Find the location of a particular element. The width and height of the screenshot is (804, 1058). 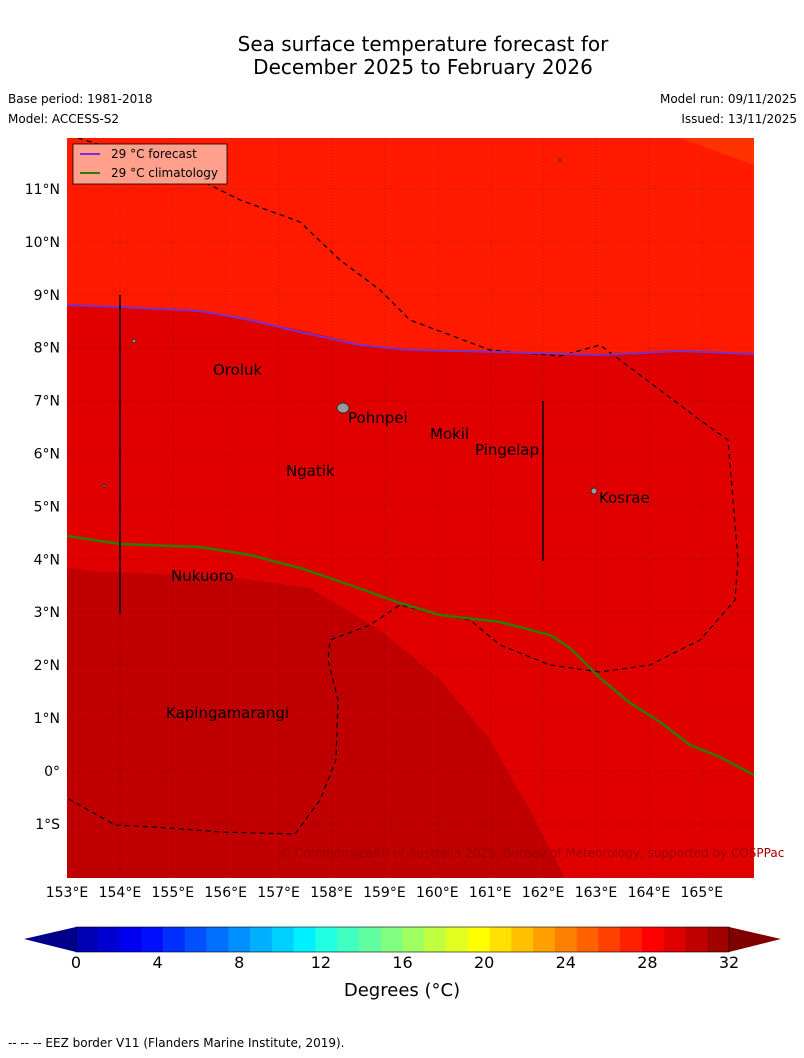

lat-tick-label: 3°N is located at coordinates (47, 613).